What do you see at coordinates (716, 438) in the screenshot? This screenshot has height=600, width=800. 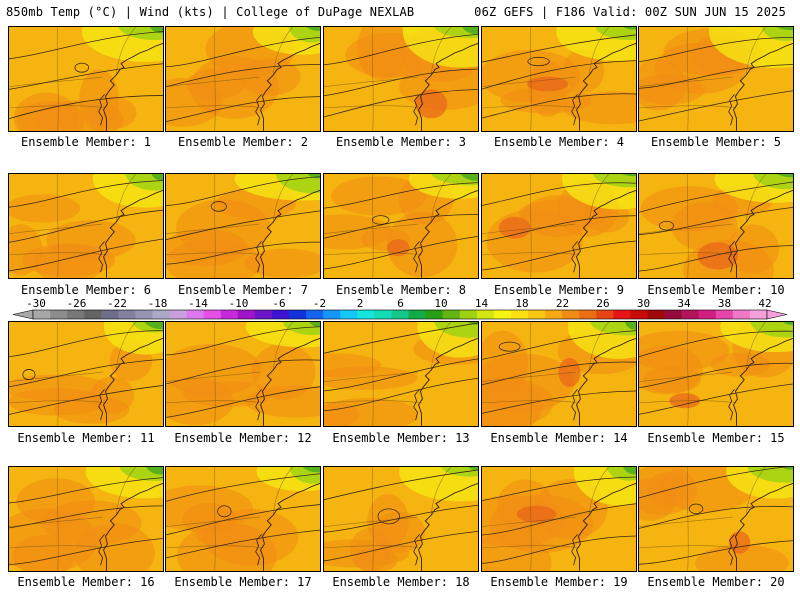 I see `ensemble-member-label: Ensemble Member: 15` at bounding box center [716, 438].